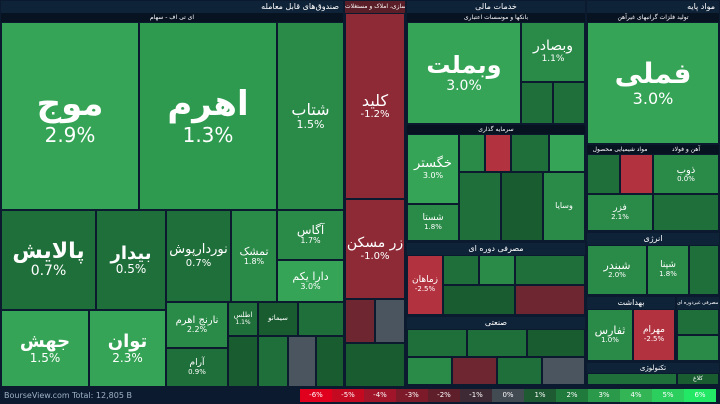 The image size is (720, 404). What do you see at coordinates (412, 395) in the screenshot?
I see `legend-swatch: -3%` at bounding box center [412, 395].